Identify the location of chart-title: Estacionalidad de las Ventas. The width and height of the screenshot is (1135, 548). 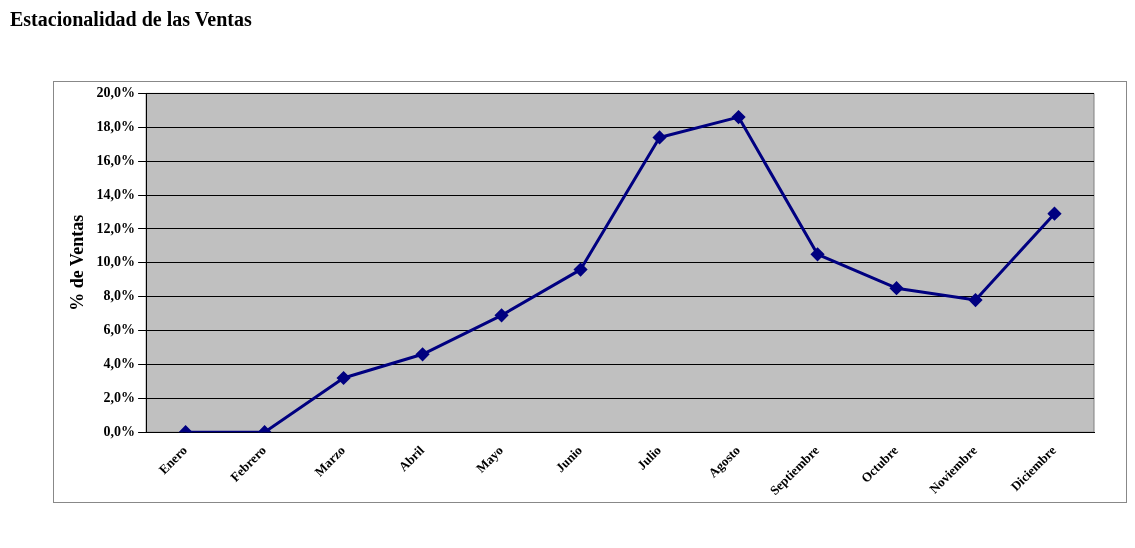
(131, 19).